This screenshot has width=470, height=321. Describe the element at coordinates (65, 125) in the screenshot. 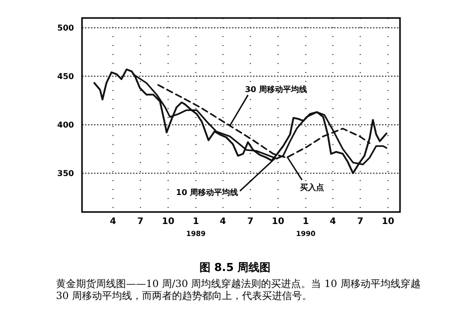

I see `y-tick-label: 400` at that location.